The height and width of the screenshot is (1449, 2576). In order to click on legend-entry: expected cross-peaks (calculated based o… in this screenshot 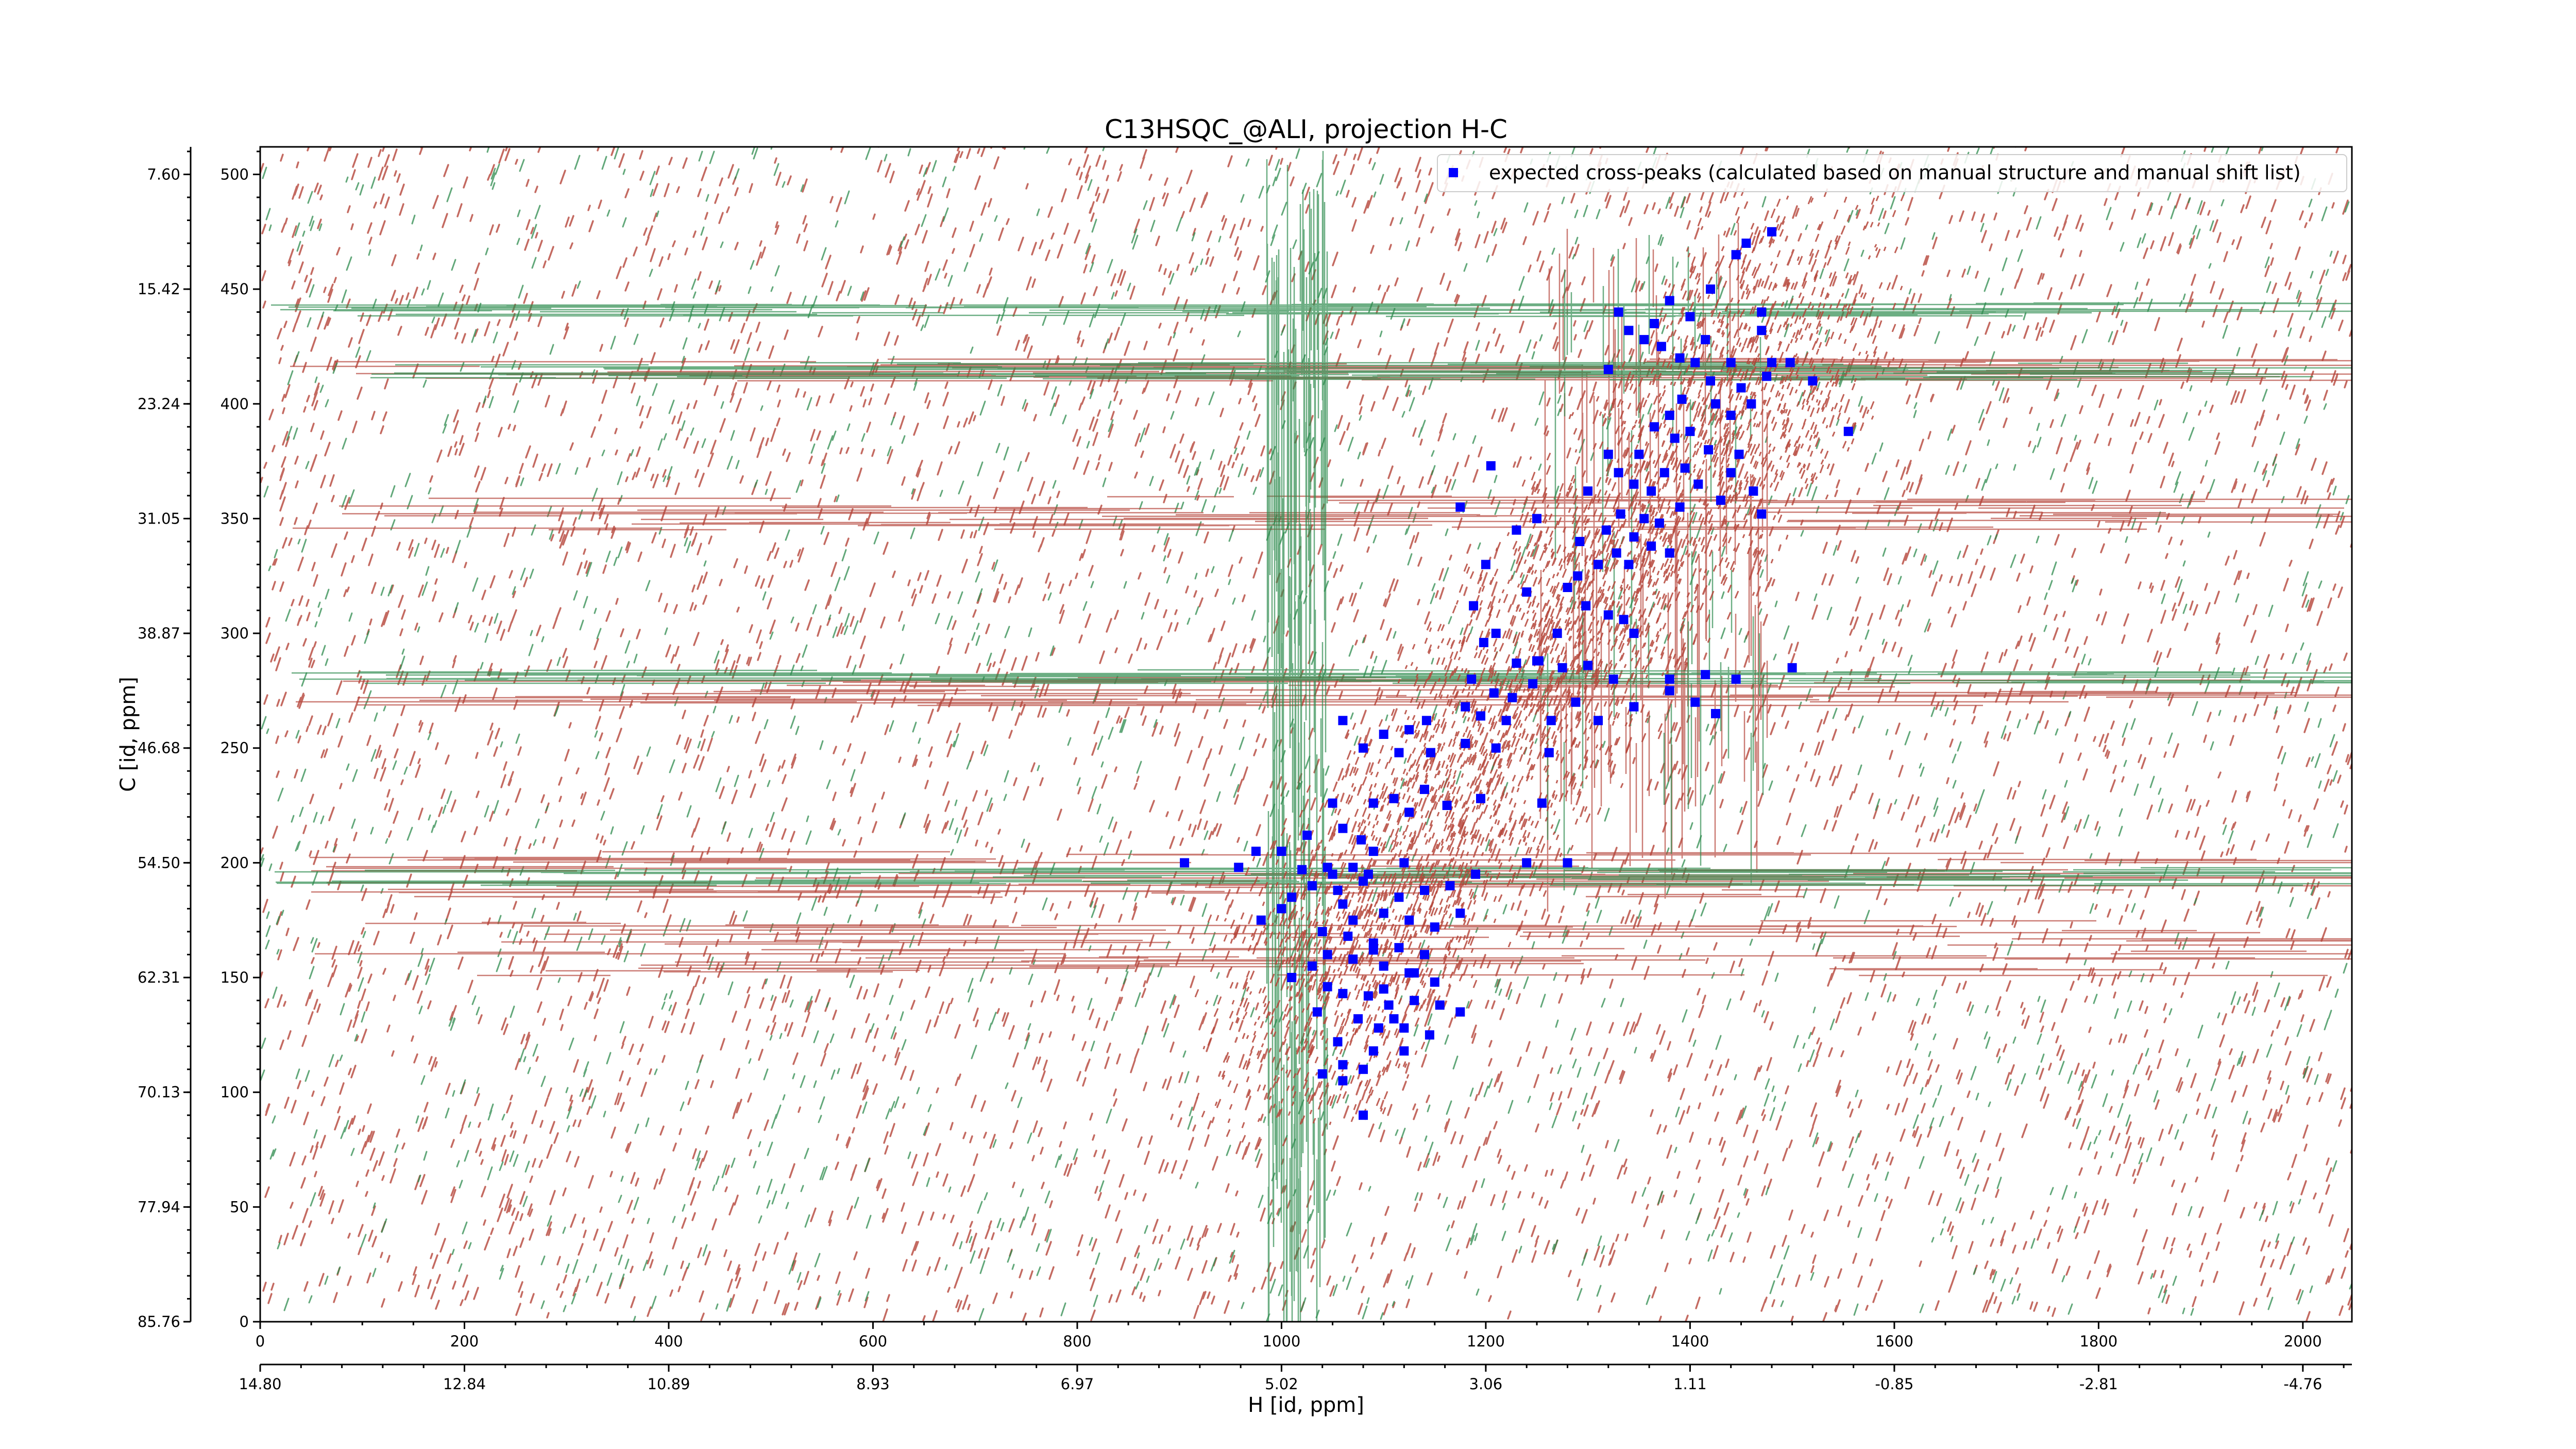, I will do `click(1895, 172)`.